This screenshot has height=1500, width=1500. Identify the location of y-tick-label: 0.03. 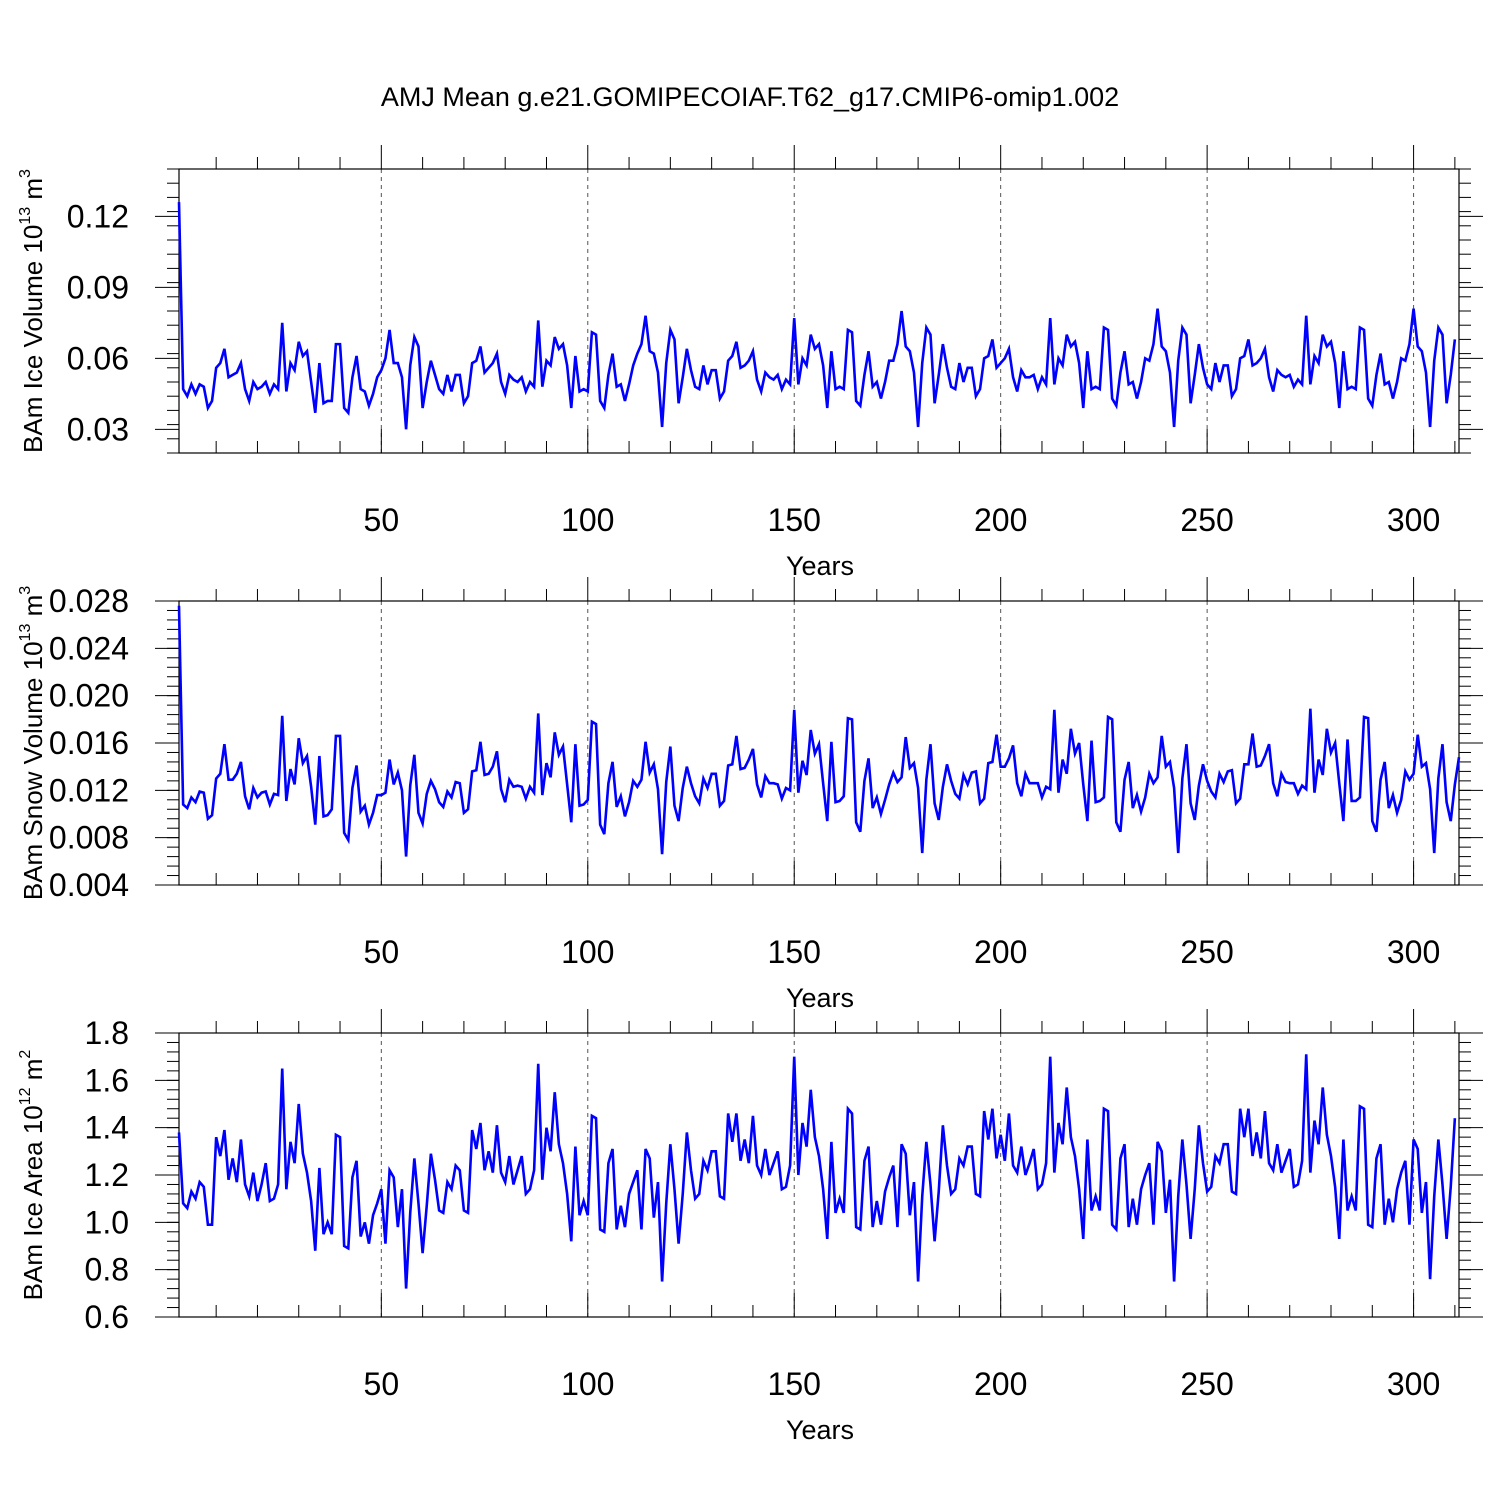
(98, 429).